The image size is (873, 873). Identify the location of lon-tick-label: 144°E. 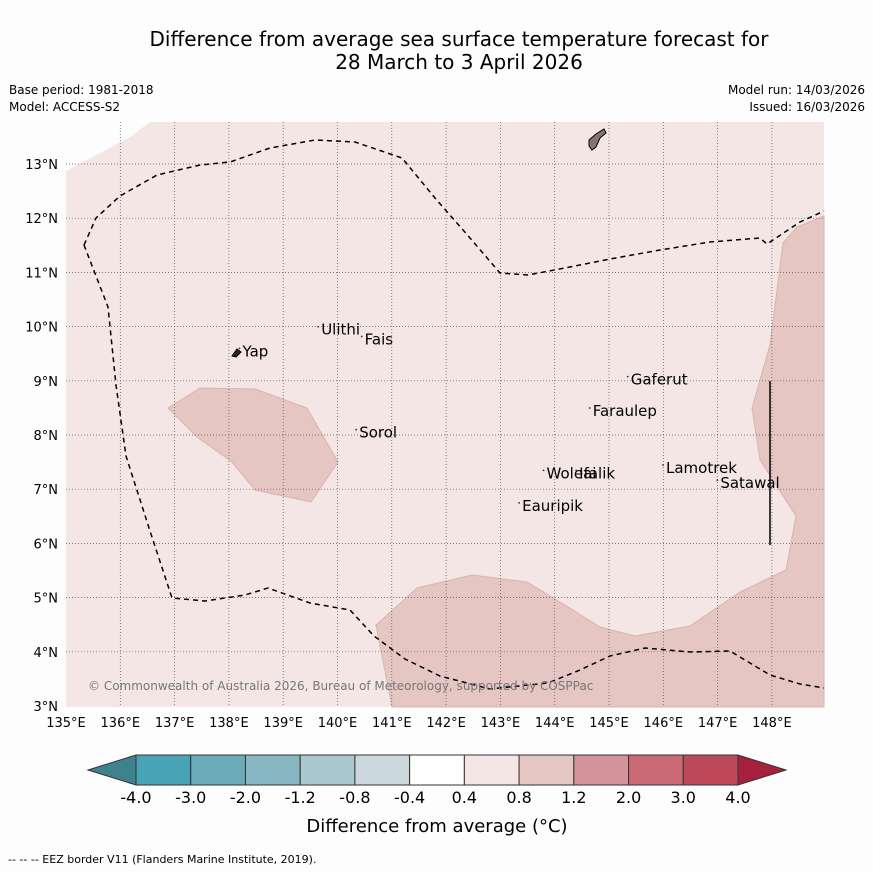
(555, 723).